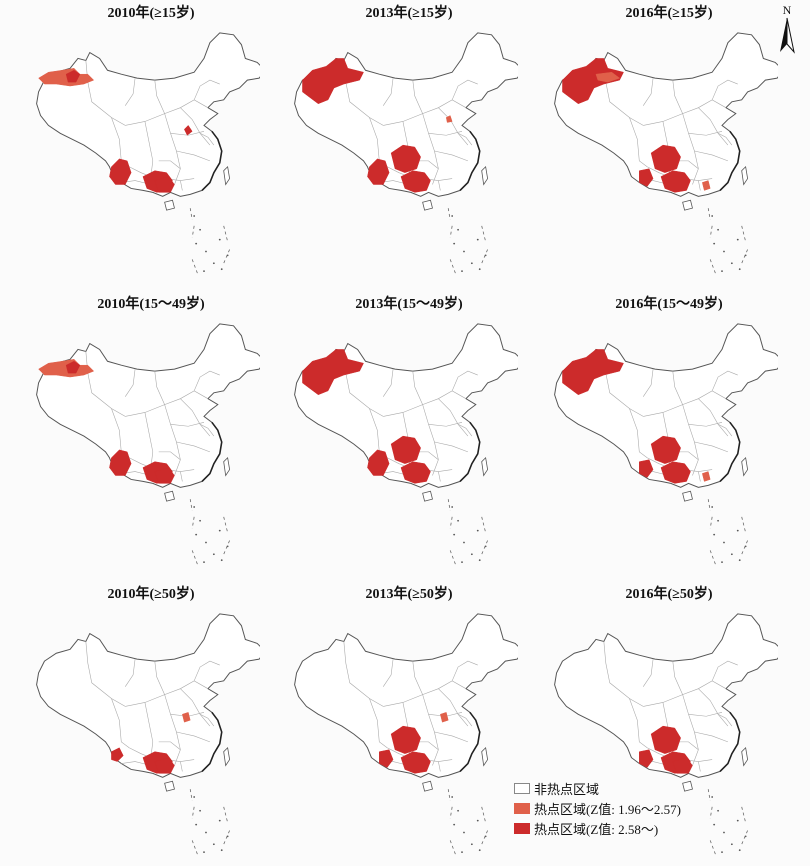 This screenshot has height=866, width=810. What do you see at coordinates (614, 788) in the screenshot?
I see `legend-item-non-hotspot: 非热点区域` at bounding box center [614, 788].